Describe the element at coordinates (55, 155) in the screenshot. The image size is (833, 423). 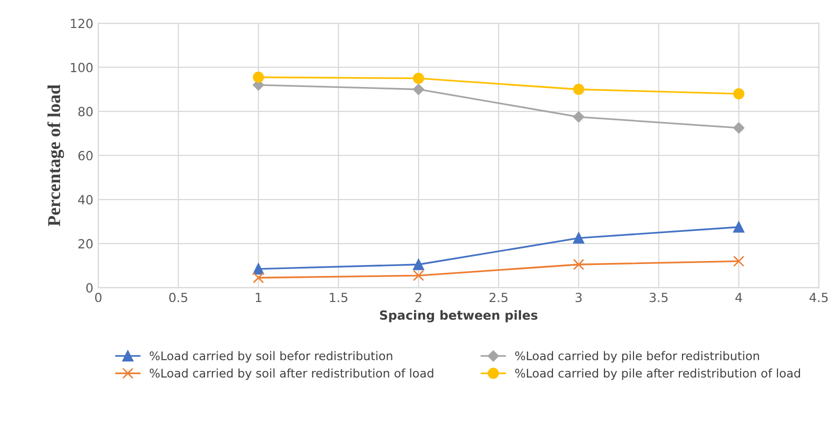
I see `y-axis-title: Percentage of load` at that location.